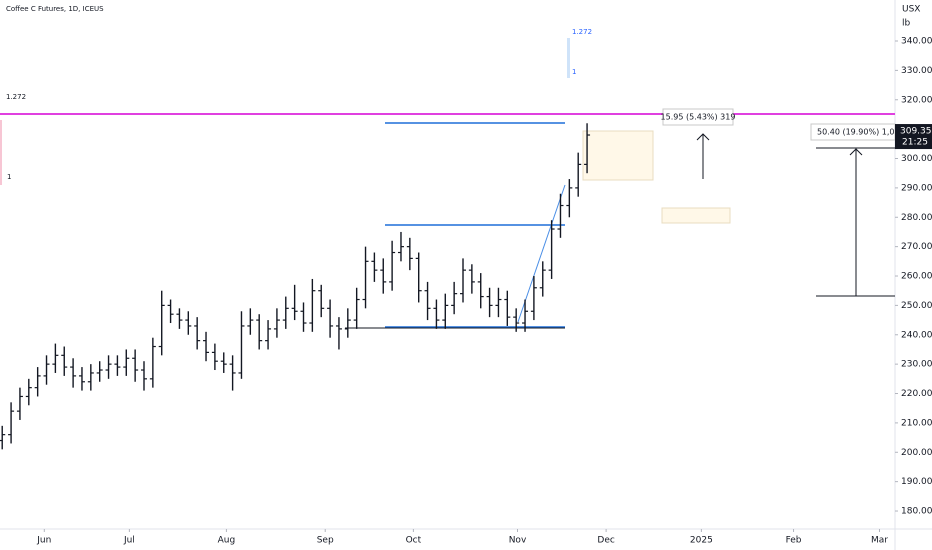 The height and width of the screenshot is (550, 932). What do you see at coordinates (916, 306) in the screenshot?
I see `y-tick-label: 250.00` at bounding box center [916, 306].